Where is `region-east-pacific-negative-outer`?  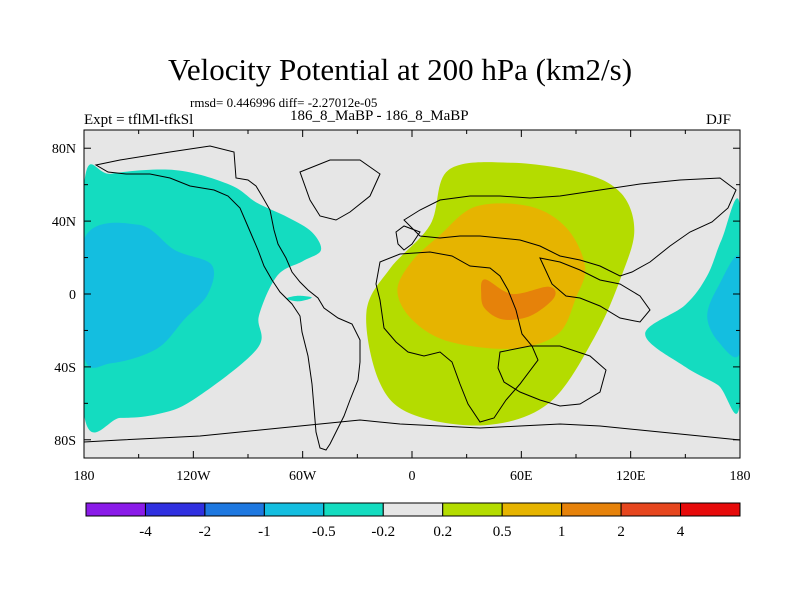
region-east-pacific-negative-outer is located at coordinates (692, 306).